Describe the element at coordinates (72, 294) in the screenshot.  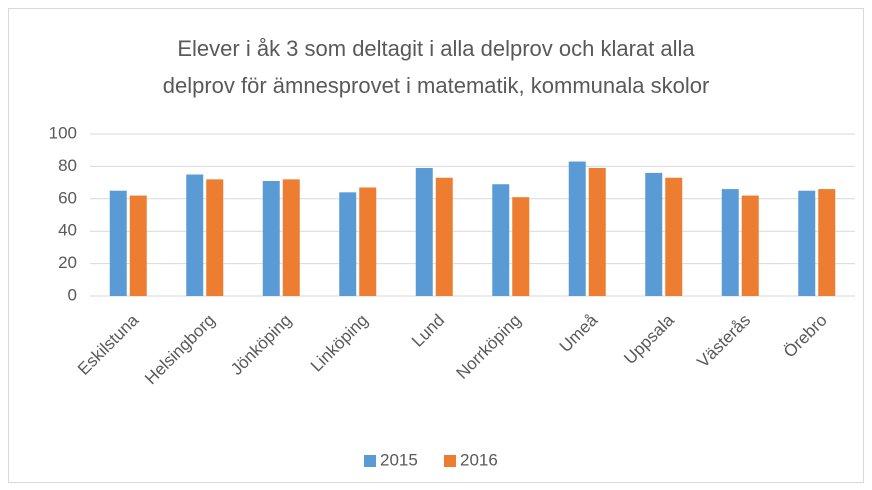
I see `y-tick-label: 0` at that location.